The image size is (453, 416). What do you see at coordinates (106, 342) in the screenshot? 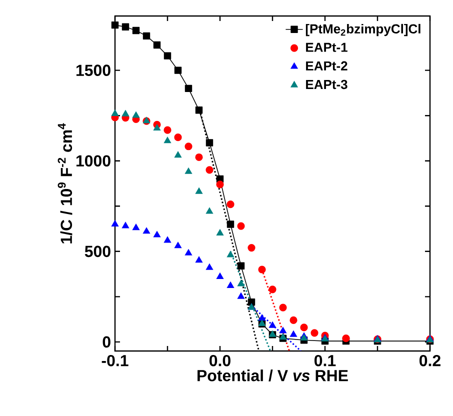
I see `y-tick-label: 0` at bounding box center [106, 342].